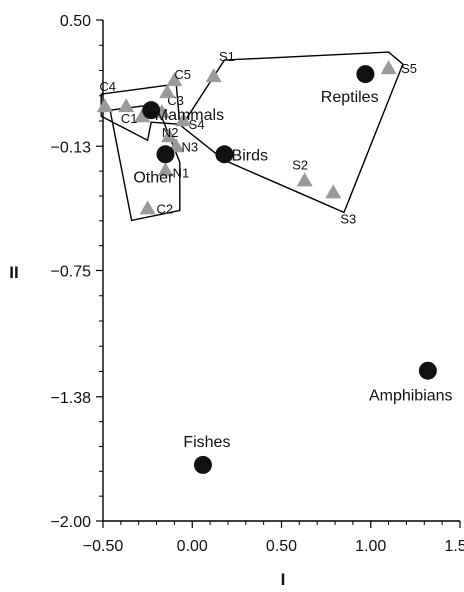 The image size is (464, 592). I want to click on sample-label: S5, so click(409, 68).